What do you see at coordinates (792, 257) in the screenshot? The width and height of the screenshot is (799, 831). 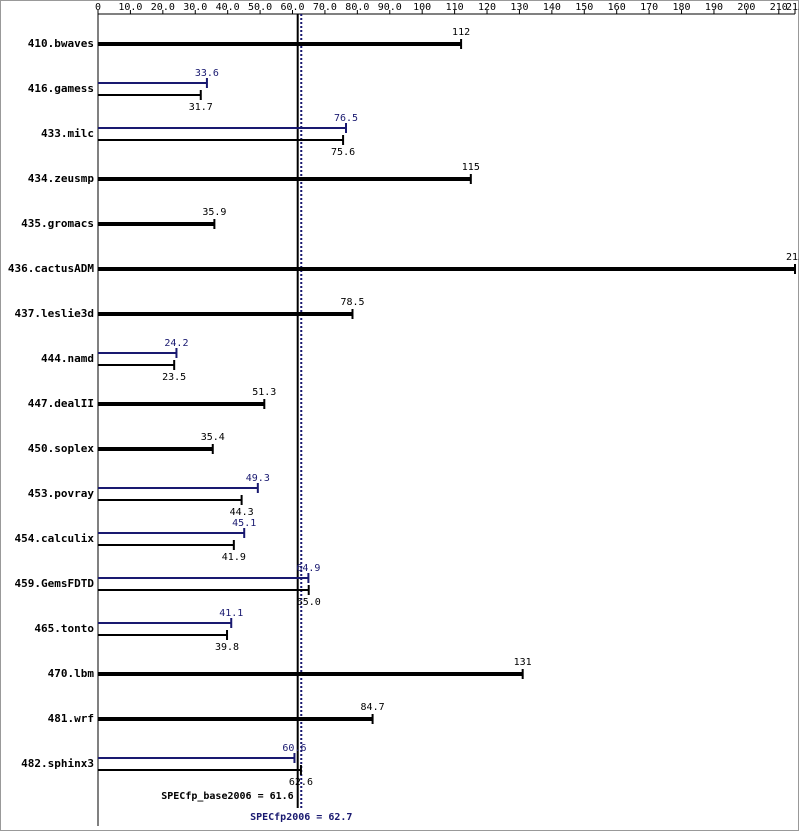 I see `value-label: 215` at bounding box center [792, 257].